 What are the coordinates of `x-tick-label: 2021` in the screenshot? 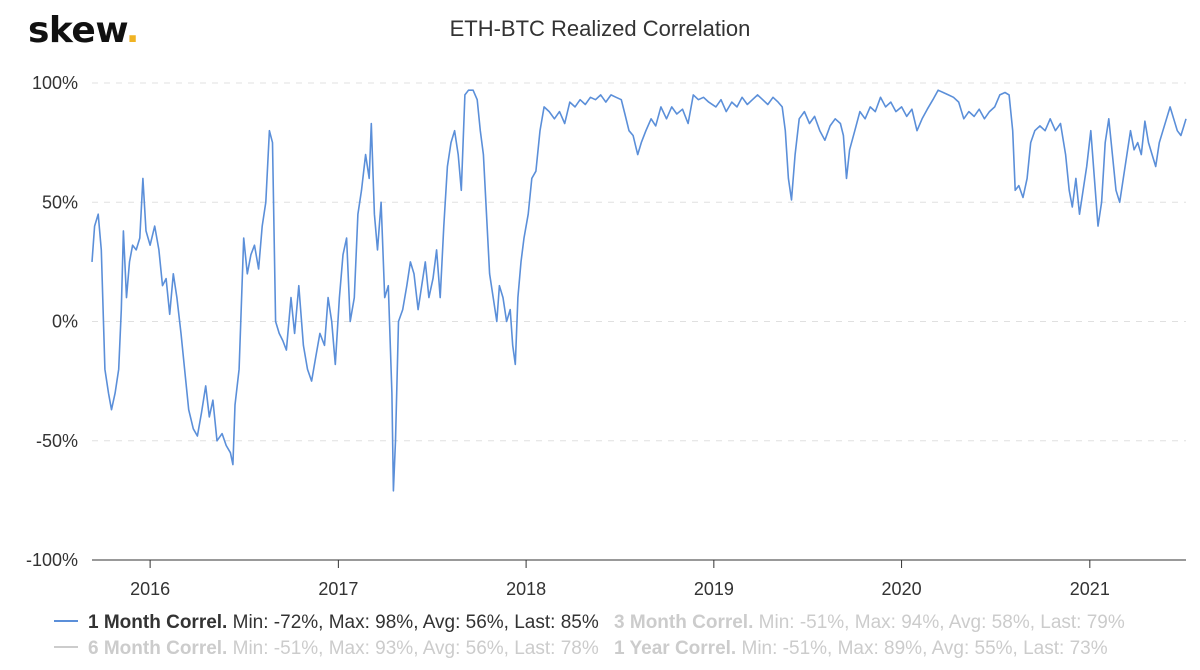 It's located at (1090, 589).